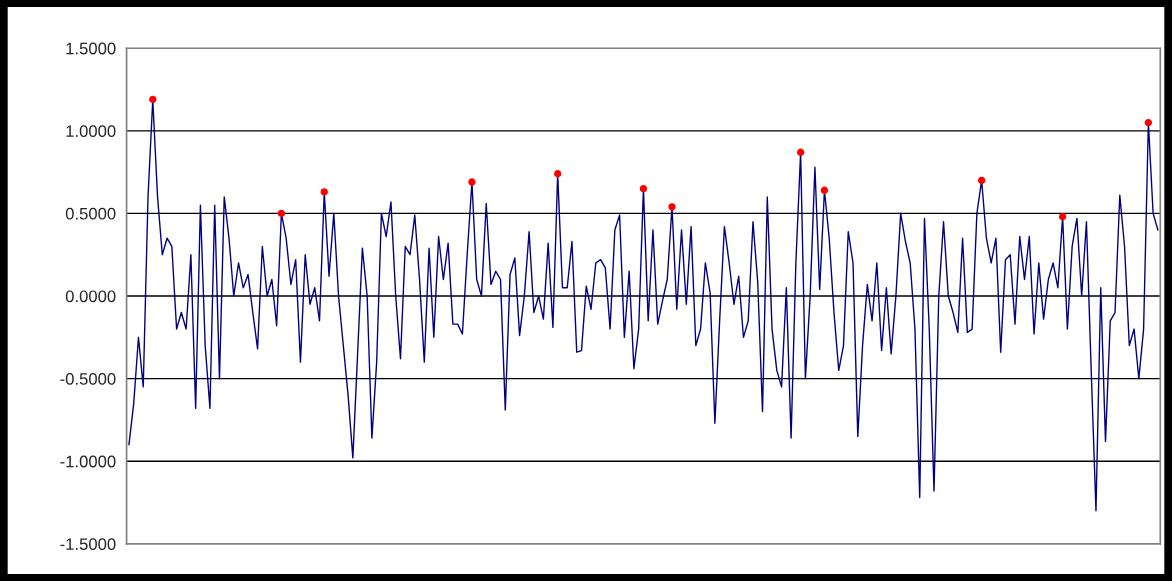 This screenshot has width=1172, height=581. What do you see at coordinates (91, 131) in the screenshot?
I see `y-tick-label: 1.0000` at bounding box center [91, 131].